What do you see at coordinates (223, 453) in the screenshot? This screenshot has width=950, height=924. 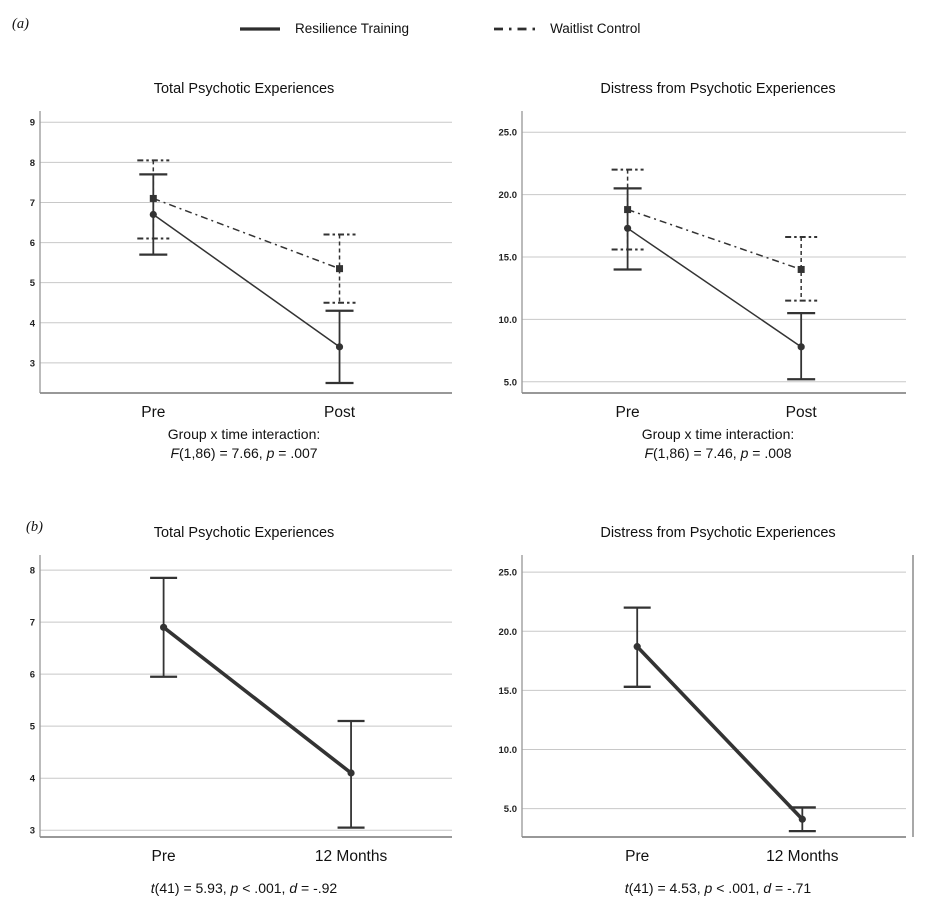 I see `stats-text-segment: (1,86) = 7.66,` at bounding box center [223, 453].